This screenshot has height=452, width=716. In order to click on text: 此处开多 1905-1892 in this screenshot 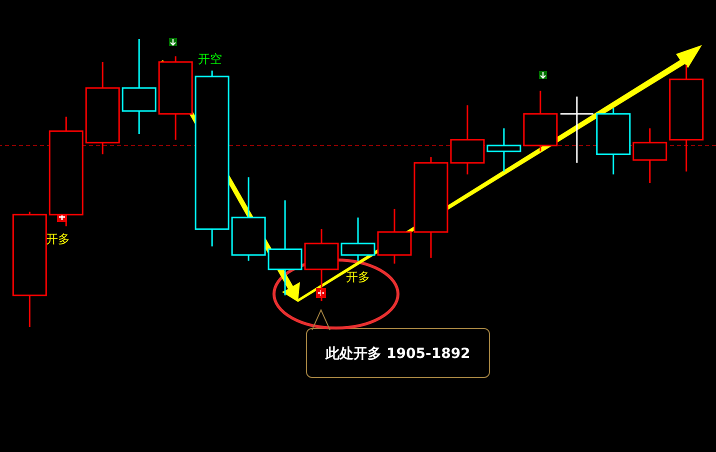, I will do `click(398, 353)`.